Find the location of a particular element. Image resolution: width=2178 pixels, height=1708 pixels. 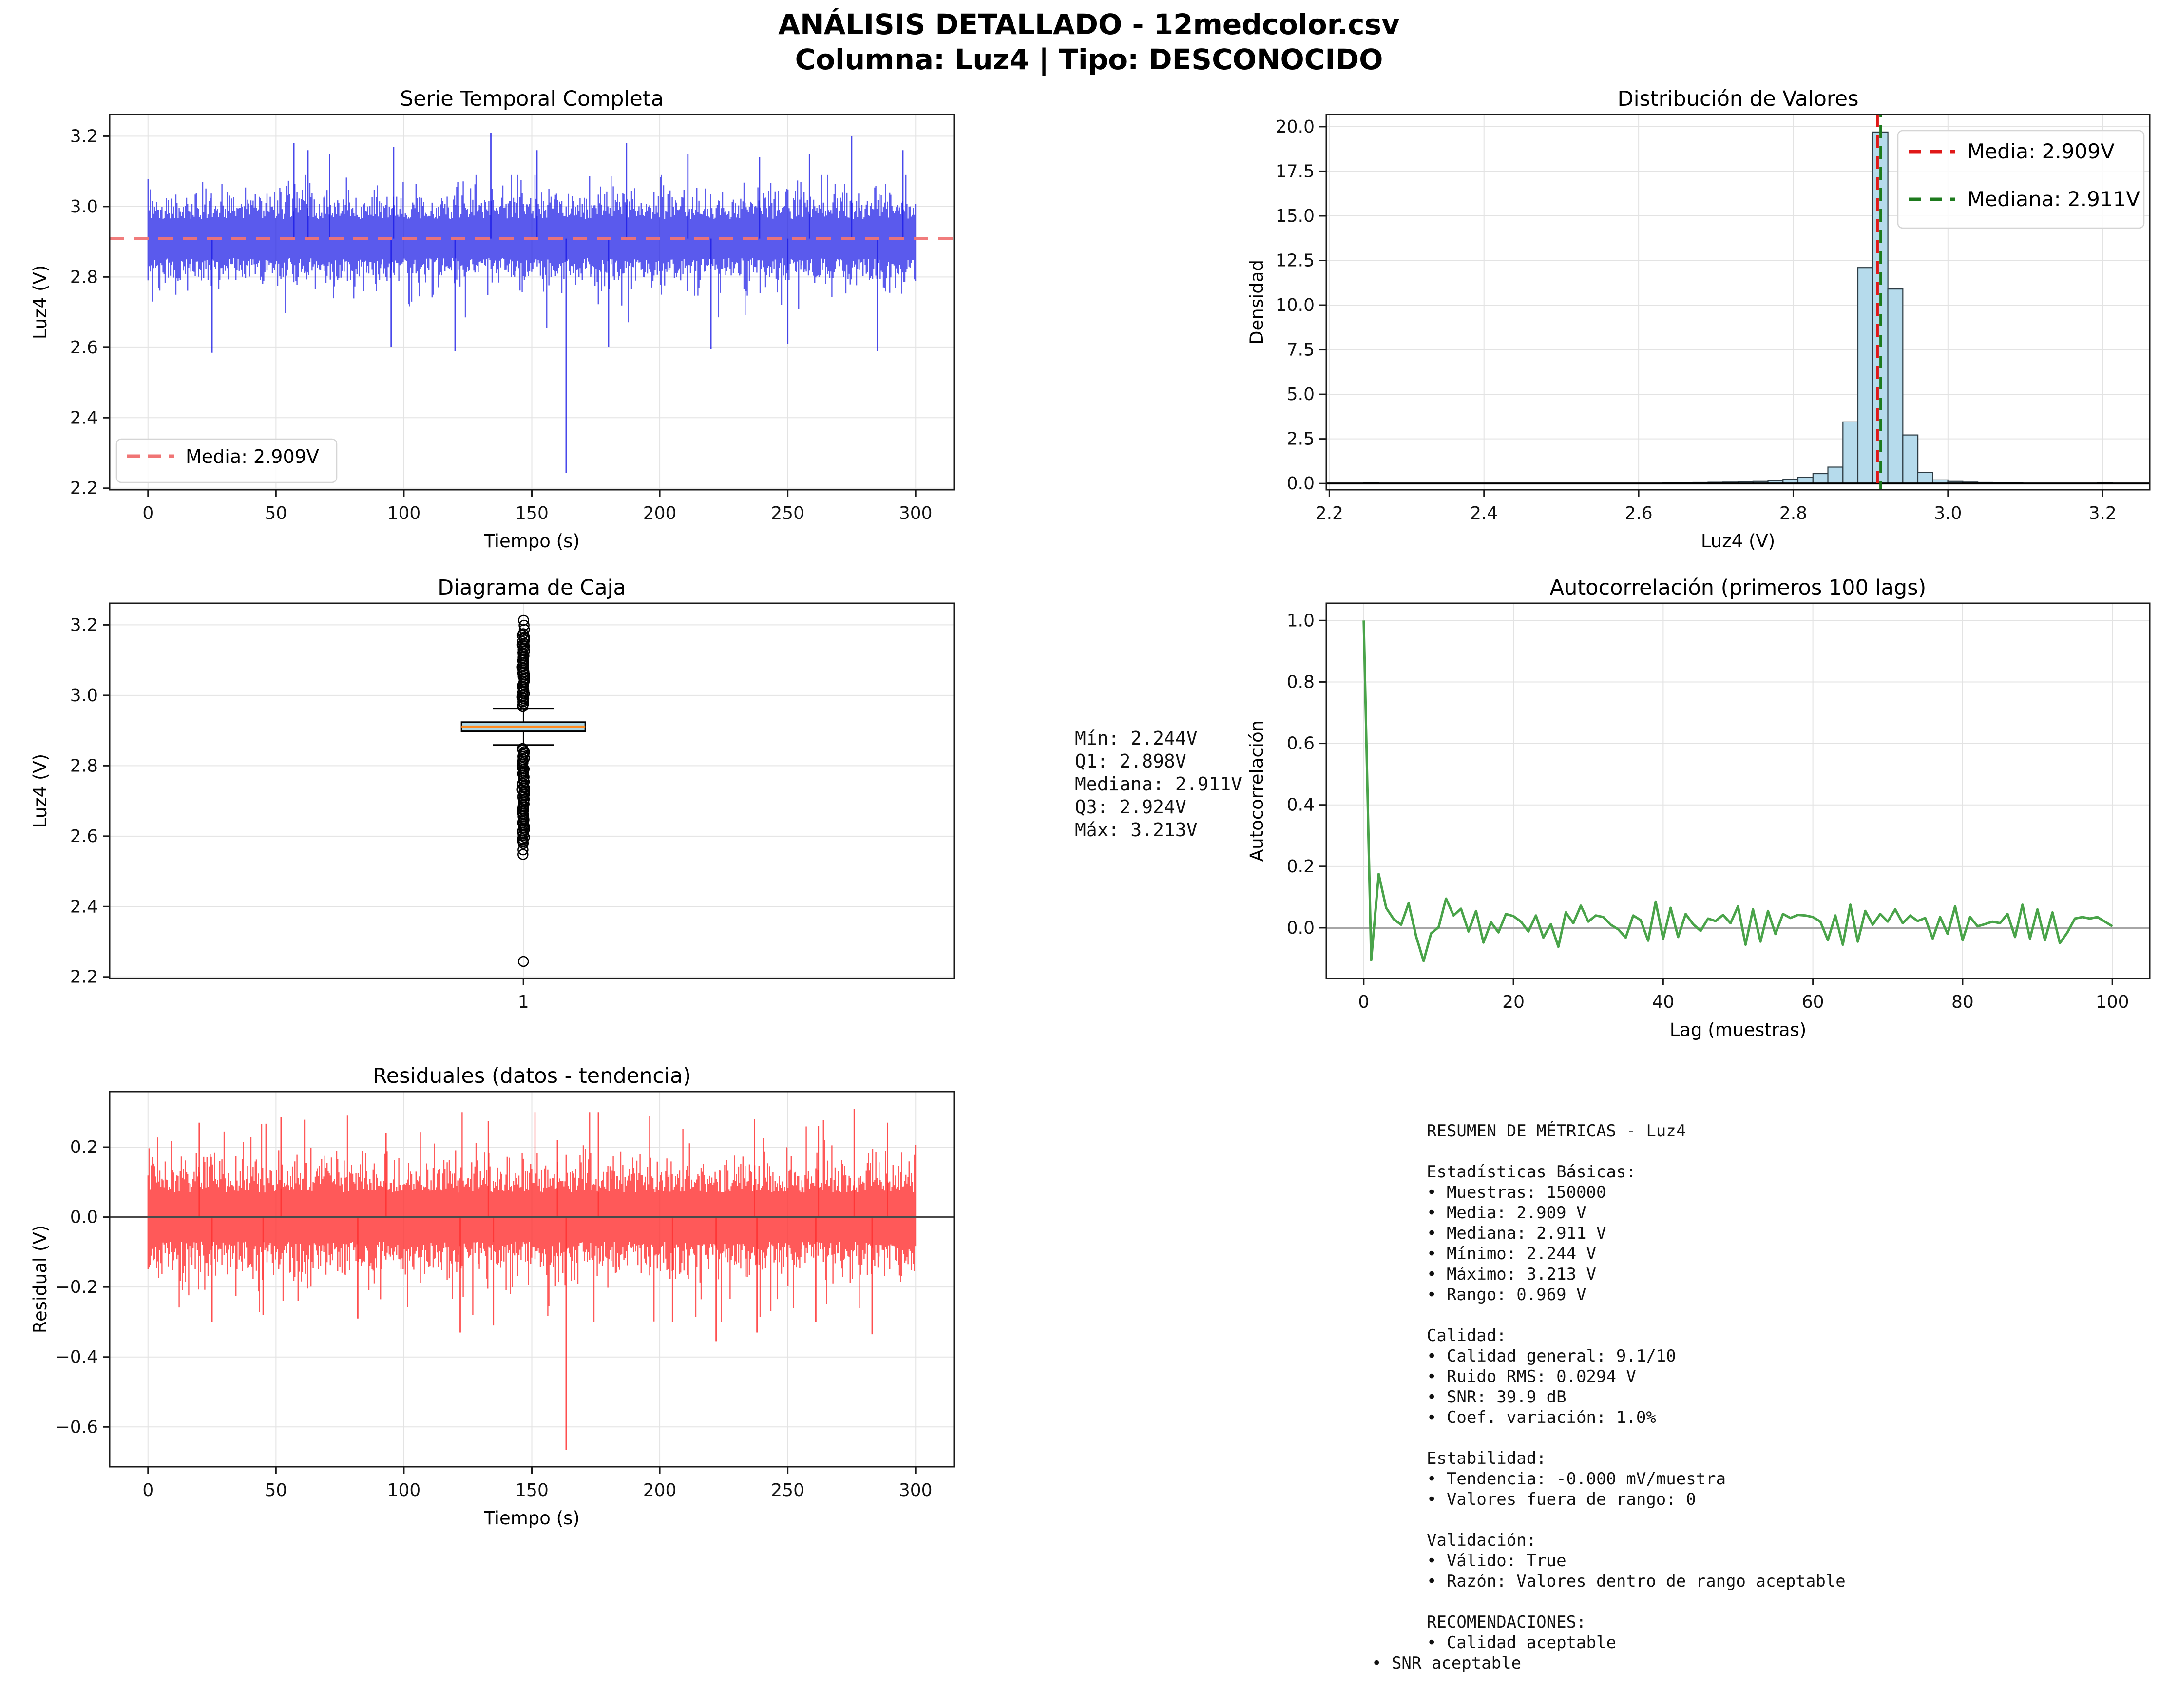

histogram-ytick-label: 17.5 is located at coordinates (1295, 171).